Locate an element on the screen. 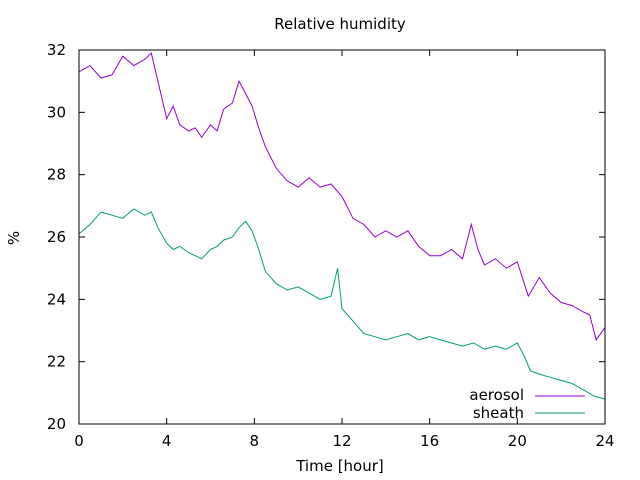 This screenshot has height=480, width=640. y-tick-label: 30 is located at coordinates (56, 112).